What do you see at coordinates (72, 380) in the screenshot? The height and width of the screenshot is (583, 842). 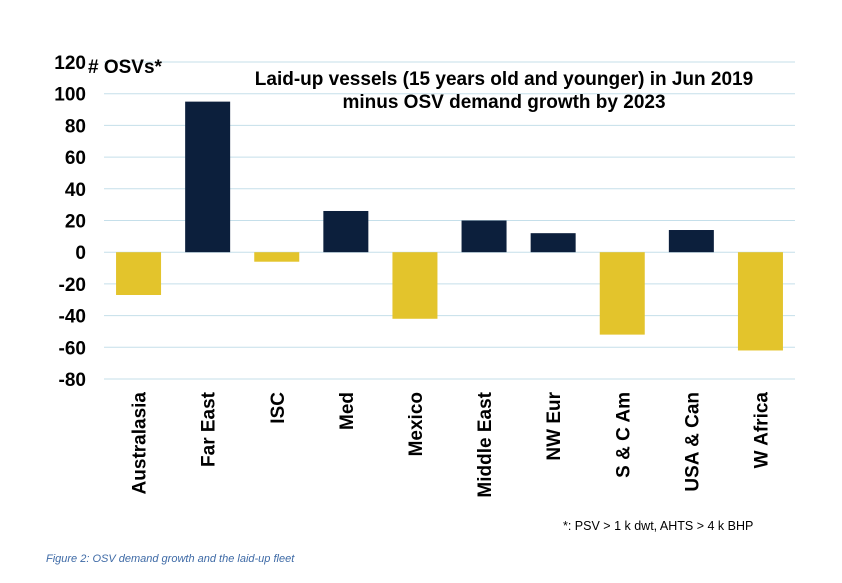 I see `y-tick-label: -80` at bounding box center [72, 380].